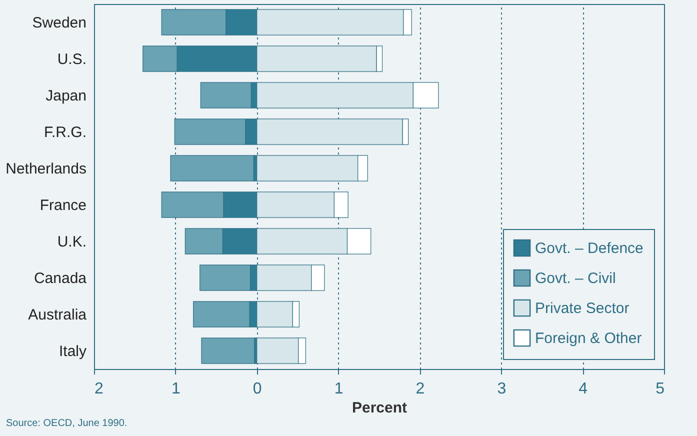  What do you see at coordinates (59, 23) in the screenshot?
I see `y-tick-label: Sweden` at bounding box center [59, 23].